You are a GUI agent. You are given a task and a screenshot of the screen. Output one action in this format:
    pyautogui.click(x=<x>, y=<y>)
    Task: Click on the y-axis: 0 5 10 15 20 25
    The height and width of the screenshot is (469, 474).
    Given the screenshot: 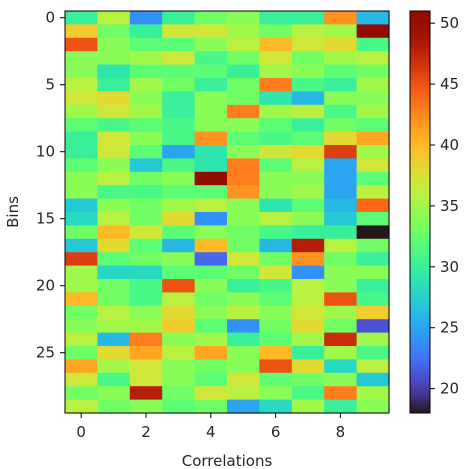 What is the action you would take?
    pyautogui.click(x=50, y=185)
    